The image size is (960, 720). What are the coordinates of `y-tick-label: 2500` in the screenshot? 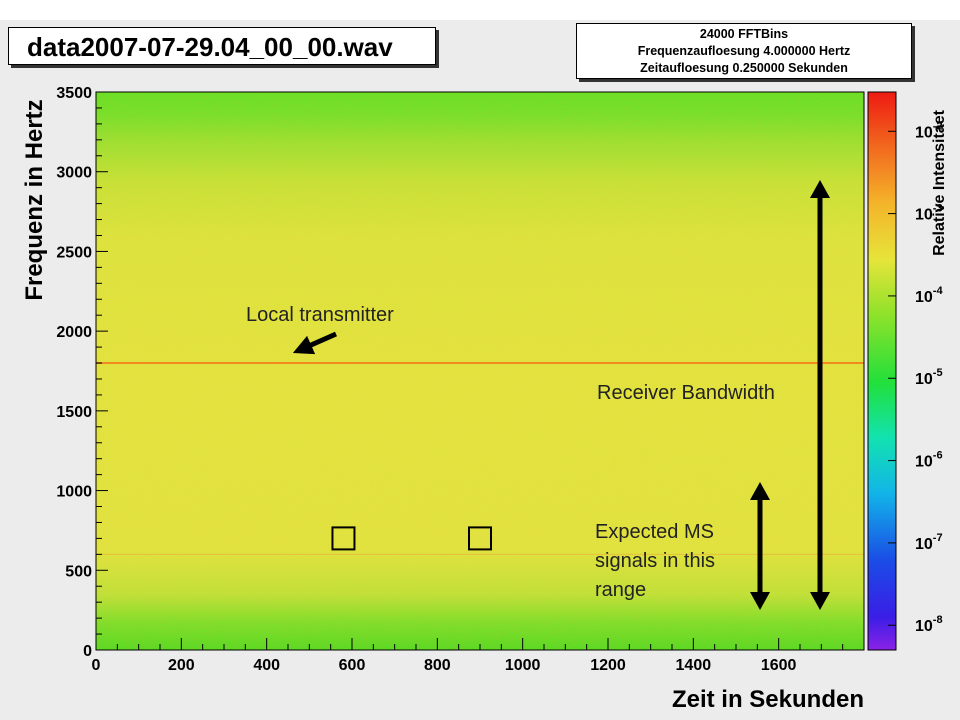 It's located at (74, 252).